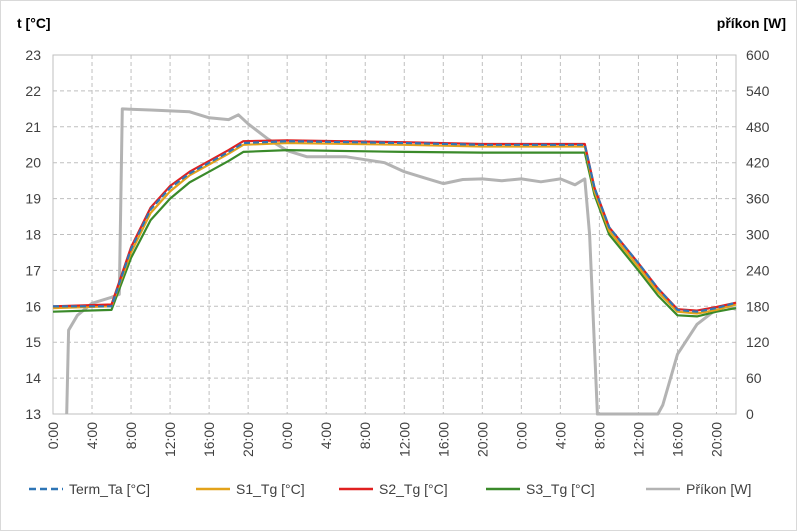 The width and height of the screenshot is (797, 532). What do you see at coordinates (758, 127) in the screenshot?
I see `y-right-tick-label: 480` at bounding box center [758, 127].